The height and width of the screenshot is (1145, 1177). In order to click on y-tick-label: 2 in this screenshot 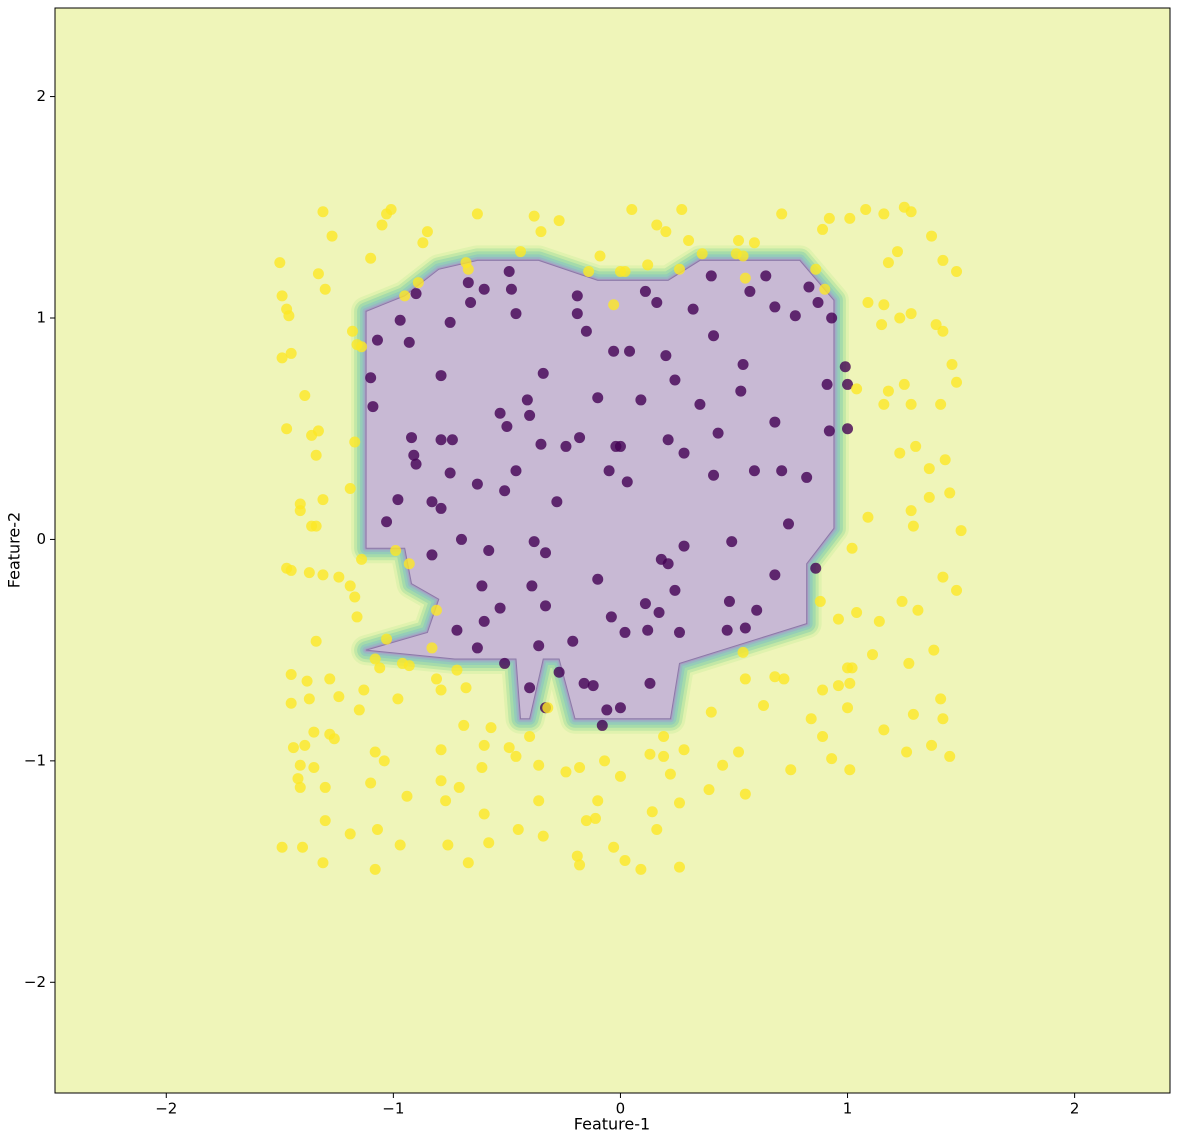, I will do `click(41, 96)`.